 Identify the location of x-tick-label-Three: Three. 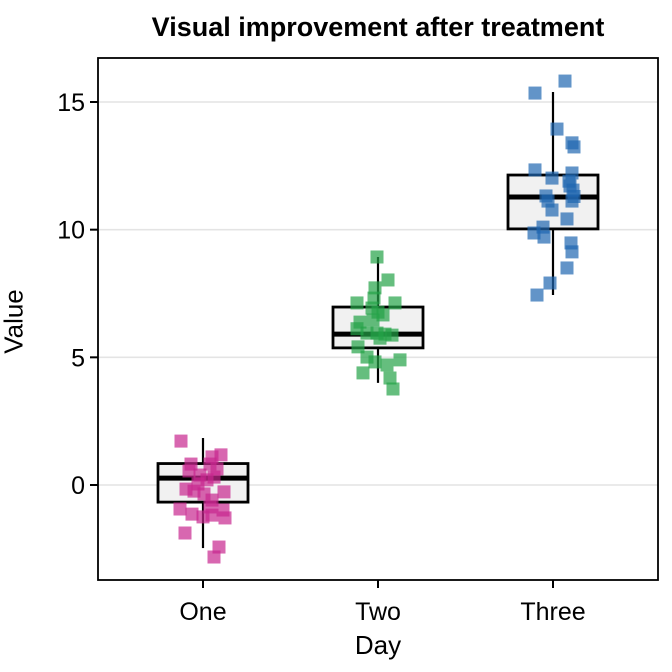
(552, 612).